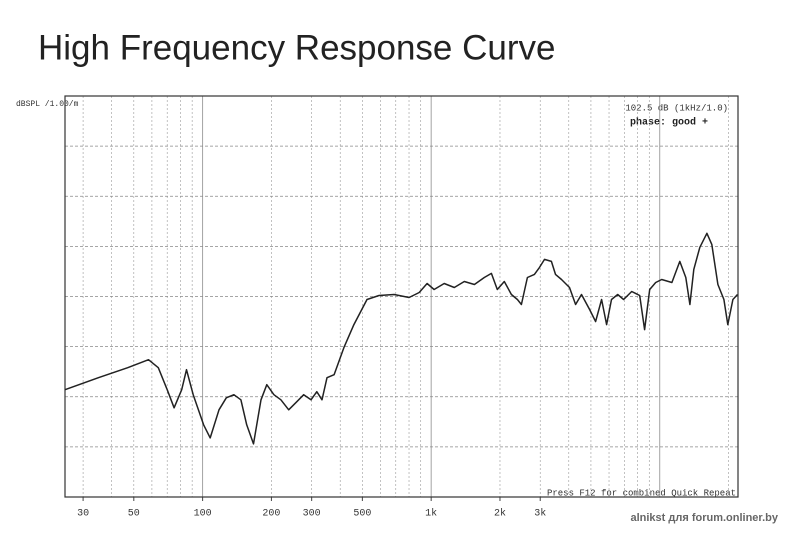 This screenshot has height=546, width=800. I want to click on x-tick-label: 50, so click(134, 514).